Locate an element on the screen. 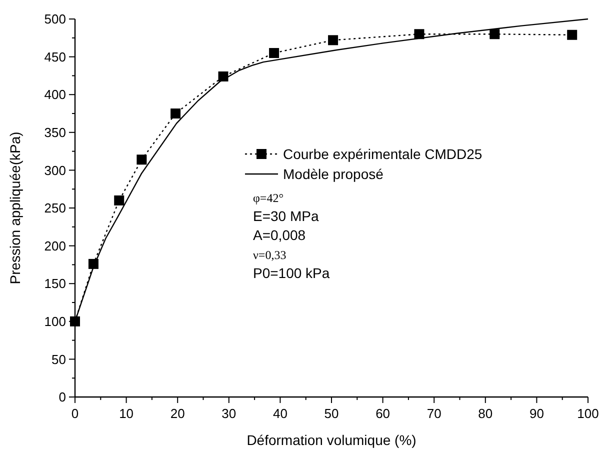  y-tick-label: 250 is located at coordinates (55, 208).